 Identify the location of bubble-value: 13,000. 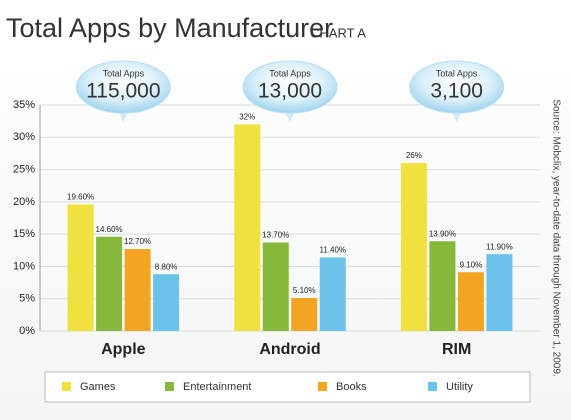
(290, 91).